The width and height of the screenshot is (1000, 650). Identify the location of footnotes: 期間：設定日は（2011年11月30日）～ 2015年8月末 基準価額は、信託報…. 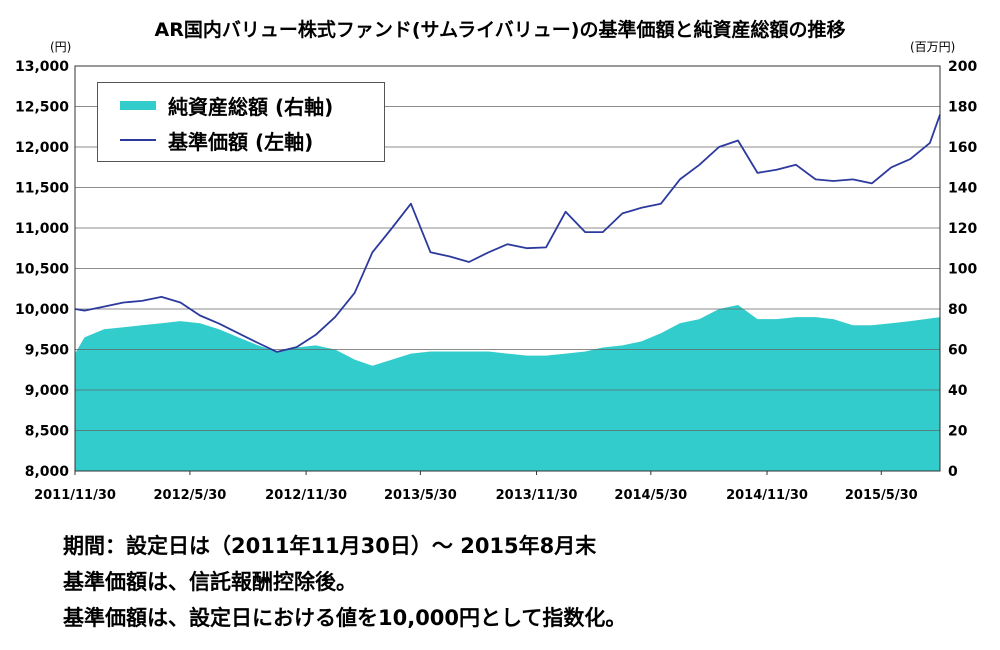
(344, 582).